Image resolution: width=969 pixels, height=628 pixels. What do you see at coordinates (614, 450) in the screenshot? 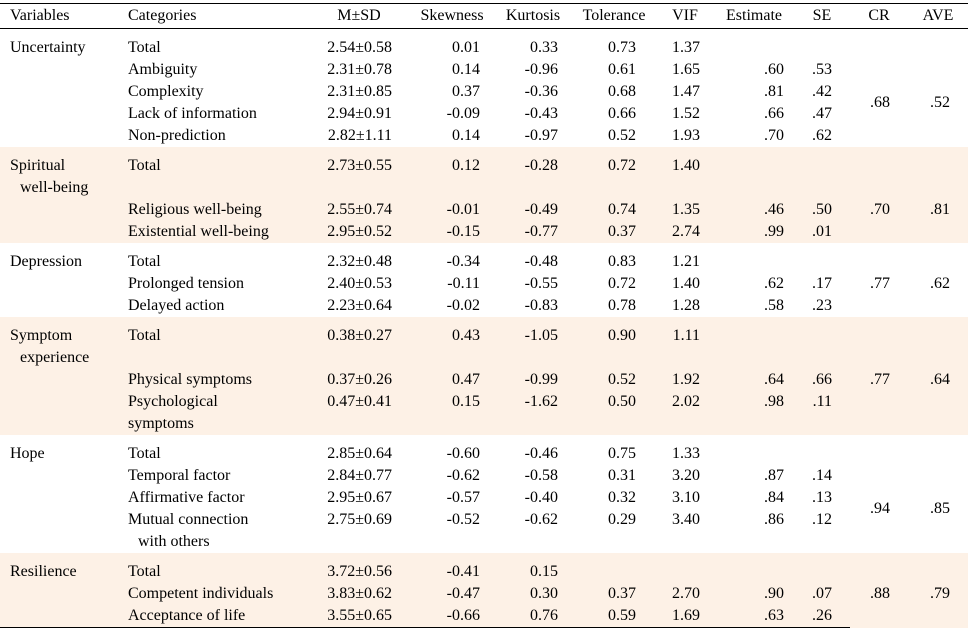
I see `cell-tolerance: 0.75` at bounding box center [614, 450].